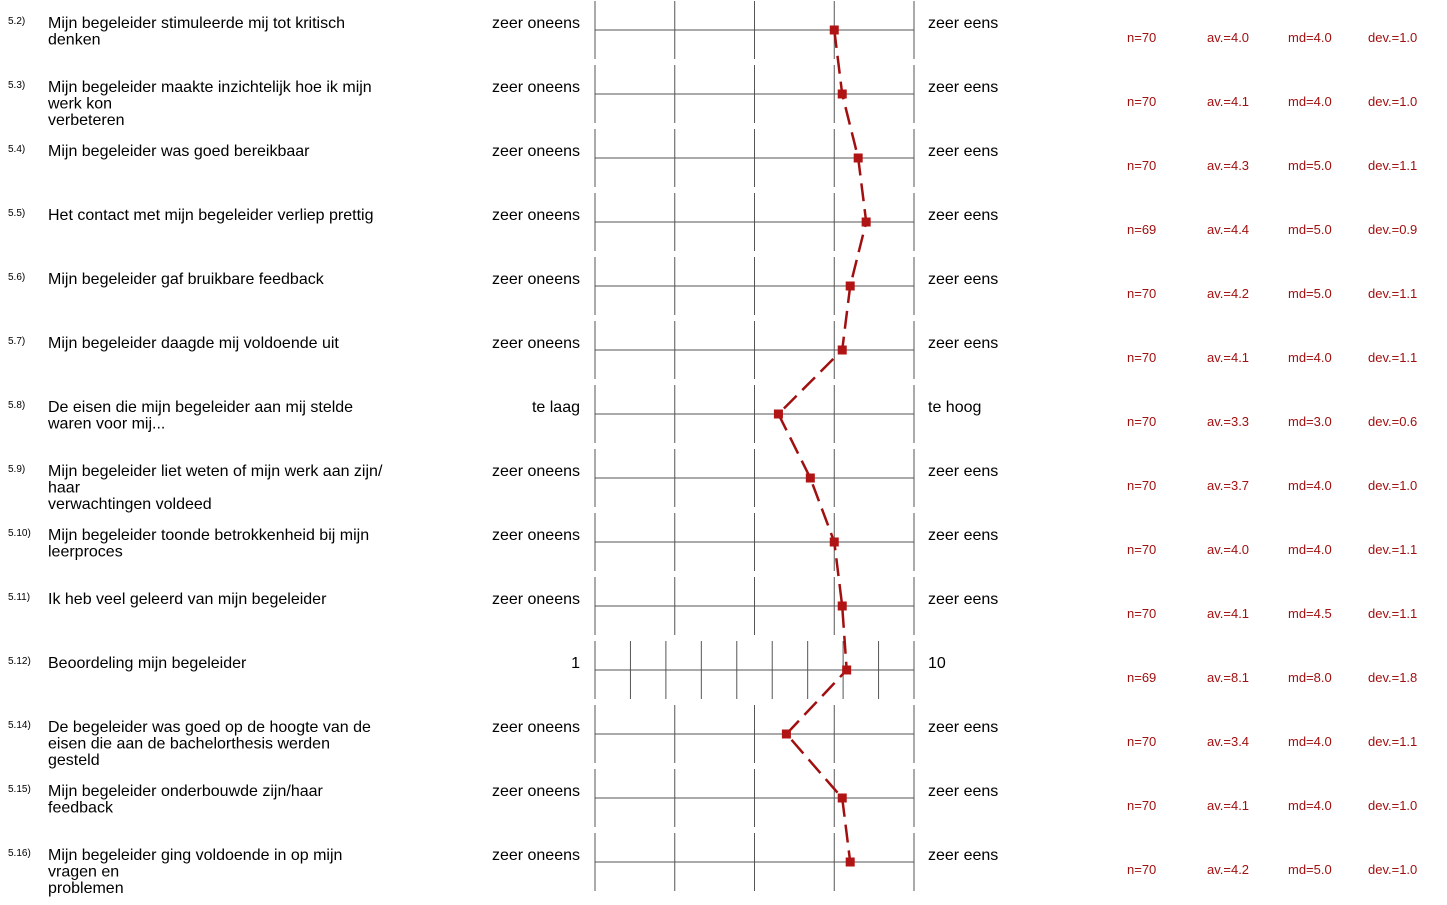 This screenshot has height=905, width=1447. What do you see at coordinates (1310, 613) in the screenshot?
I see `stat-median: md=4.5` at bounding box center [1310, 613].